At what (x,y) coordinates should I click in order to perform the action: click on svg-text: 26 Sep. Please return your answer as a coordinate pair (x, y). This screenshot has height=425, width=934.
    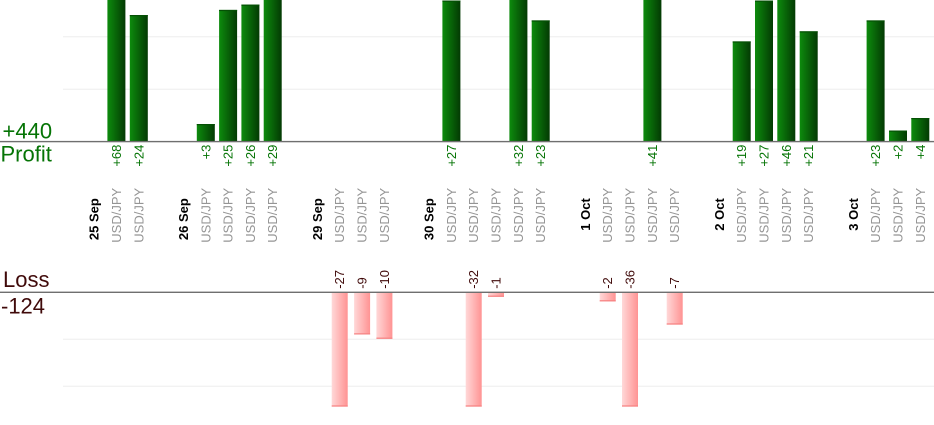
    Looking at the image, I should click on (183, 219).